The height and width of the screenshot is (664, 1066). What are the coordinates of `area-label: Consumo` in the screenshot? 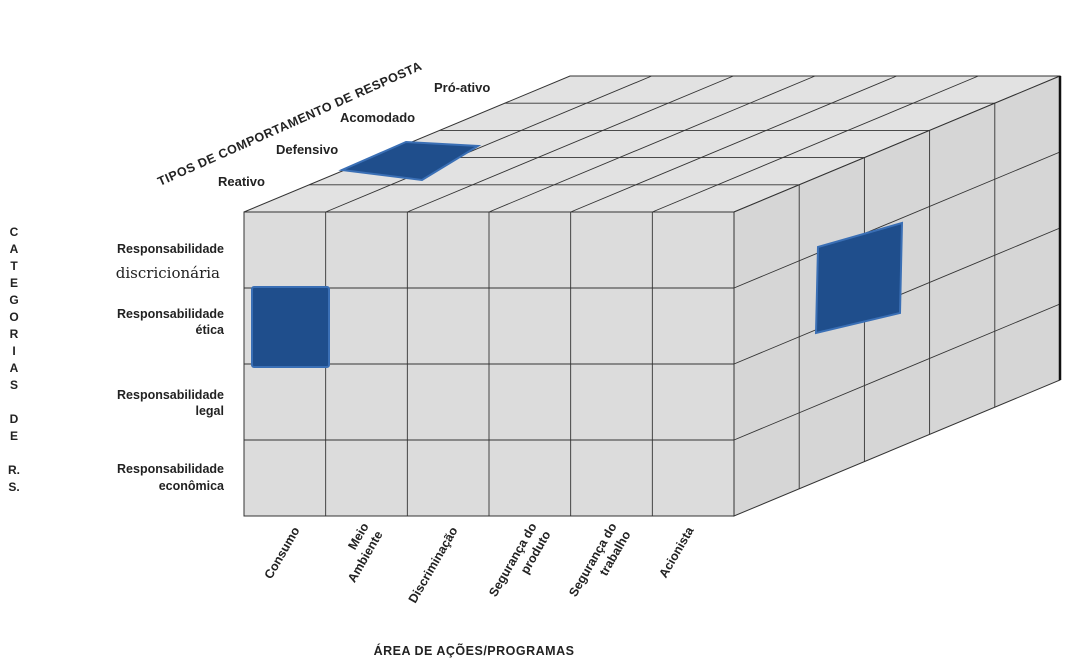 It's located at (282, 552).